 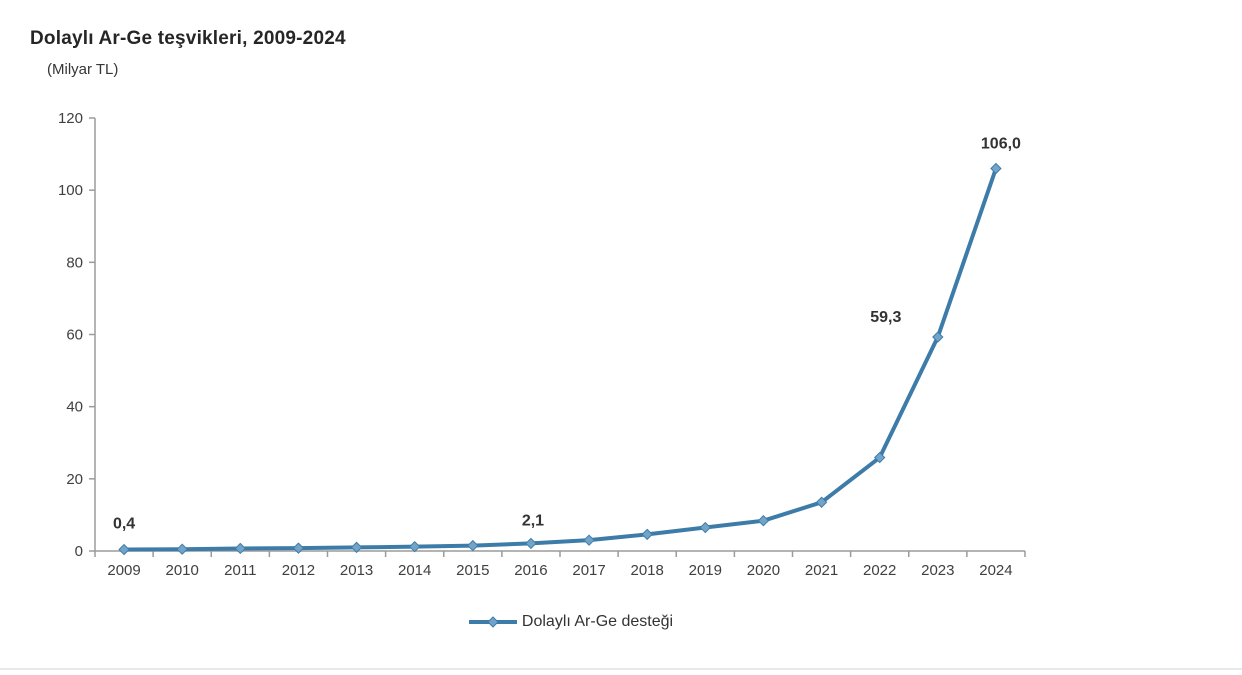 I want to click on data-label: 59,3, so click(x=885, y=317).